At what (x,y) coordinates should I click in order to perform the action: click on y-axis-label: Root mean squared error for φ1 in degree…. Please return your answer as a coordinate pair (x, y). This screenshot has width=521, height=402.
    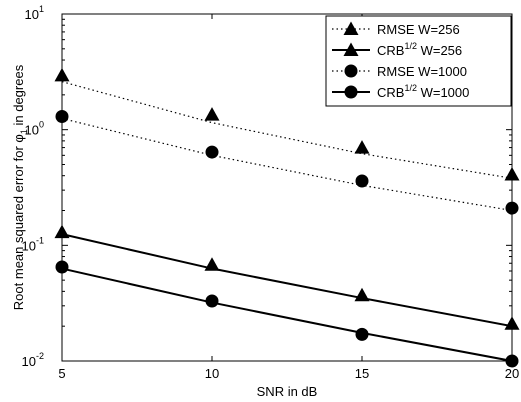
    Looking at the image, I should click on (20, 187).